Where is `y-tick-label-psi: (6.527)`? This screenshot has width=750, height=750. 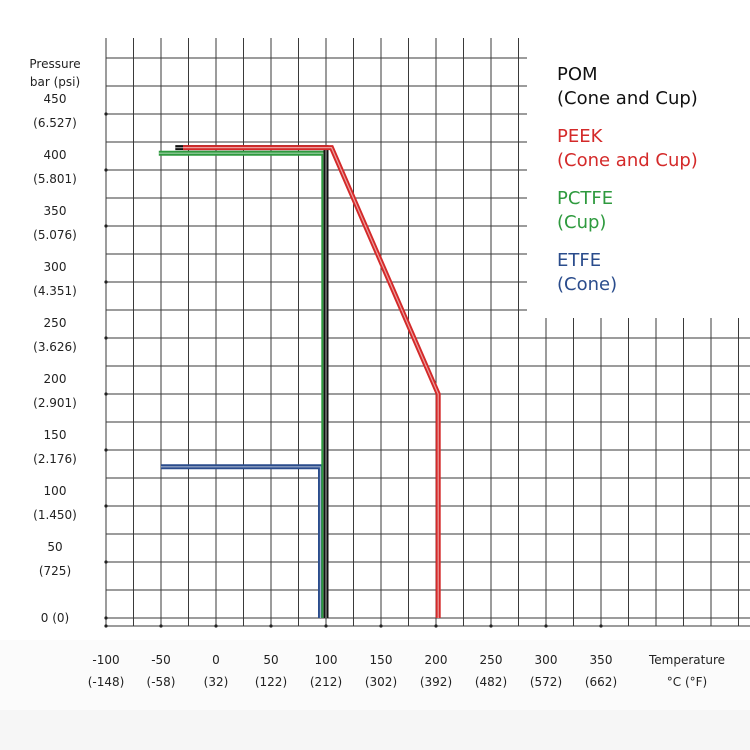
y-tick-label-psi: (6.527) is located at coordinates (55, 123).